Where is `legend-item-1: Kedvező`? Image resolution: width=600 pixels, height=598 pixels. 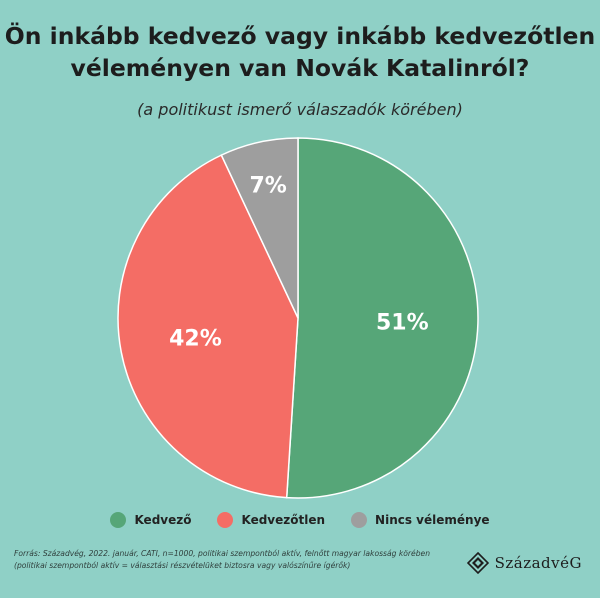 legend-item-1: Kedvező is located at coordinates (150, 520).